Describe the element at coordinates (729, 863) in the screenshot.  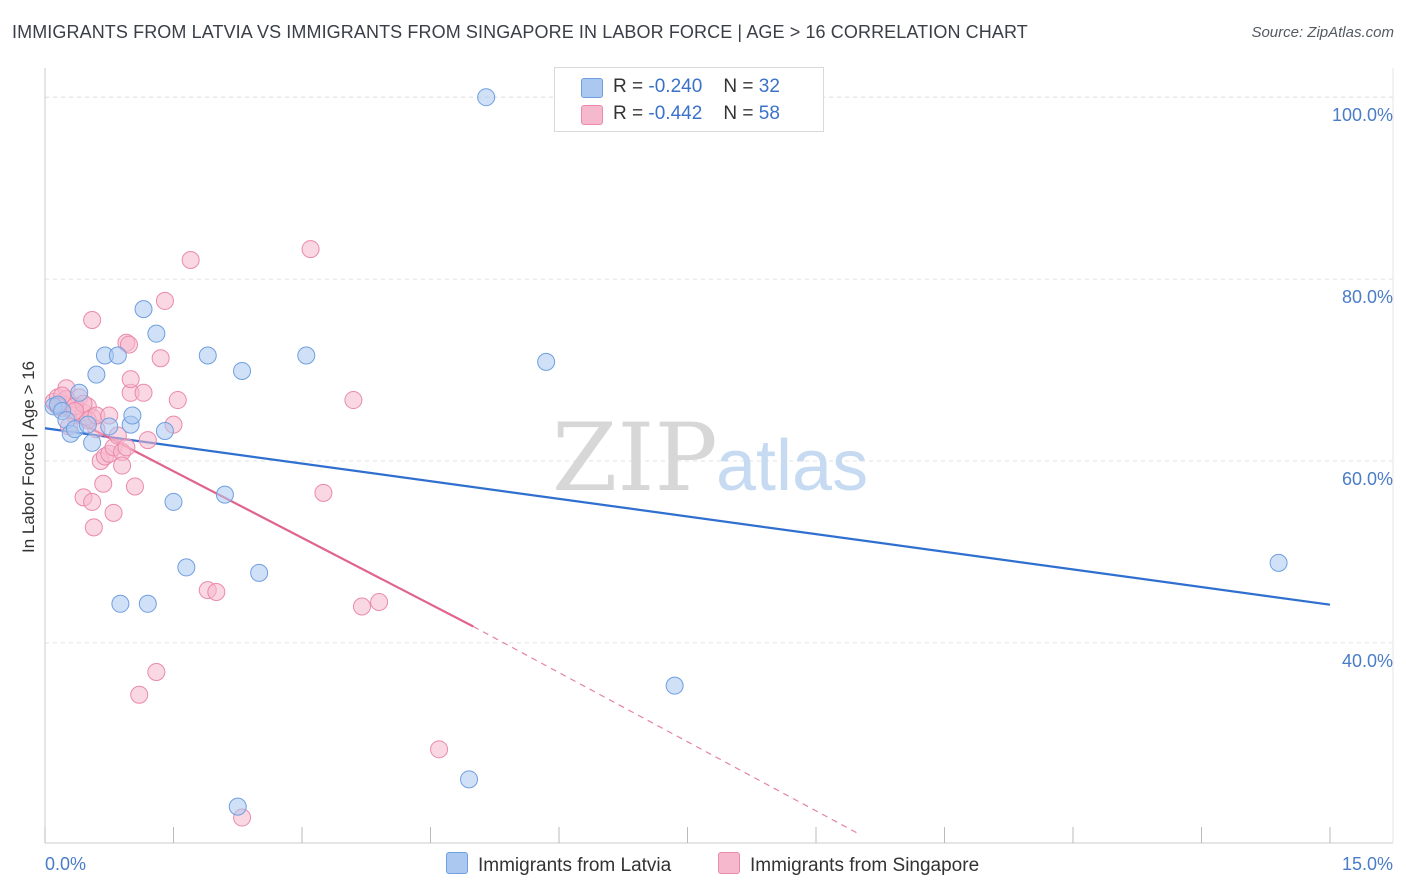
I see `bottom-legend-swatch-singapore` at that location.